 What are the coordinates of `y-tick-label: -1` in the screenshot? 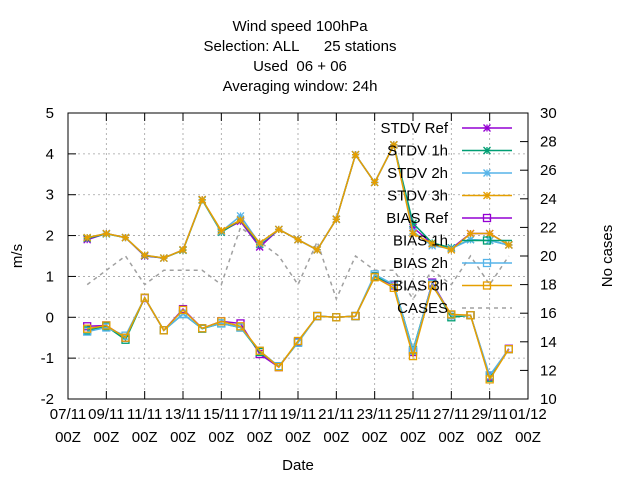 It's located at (47, 358).